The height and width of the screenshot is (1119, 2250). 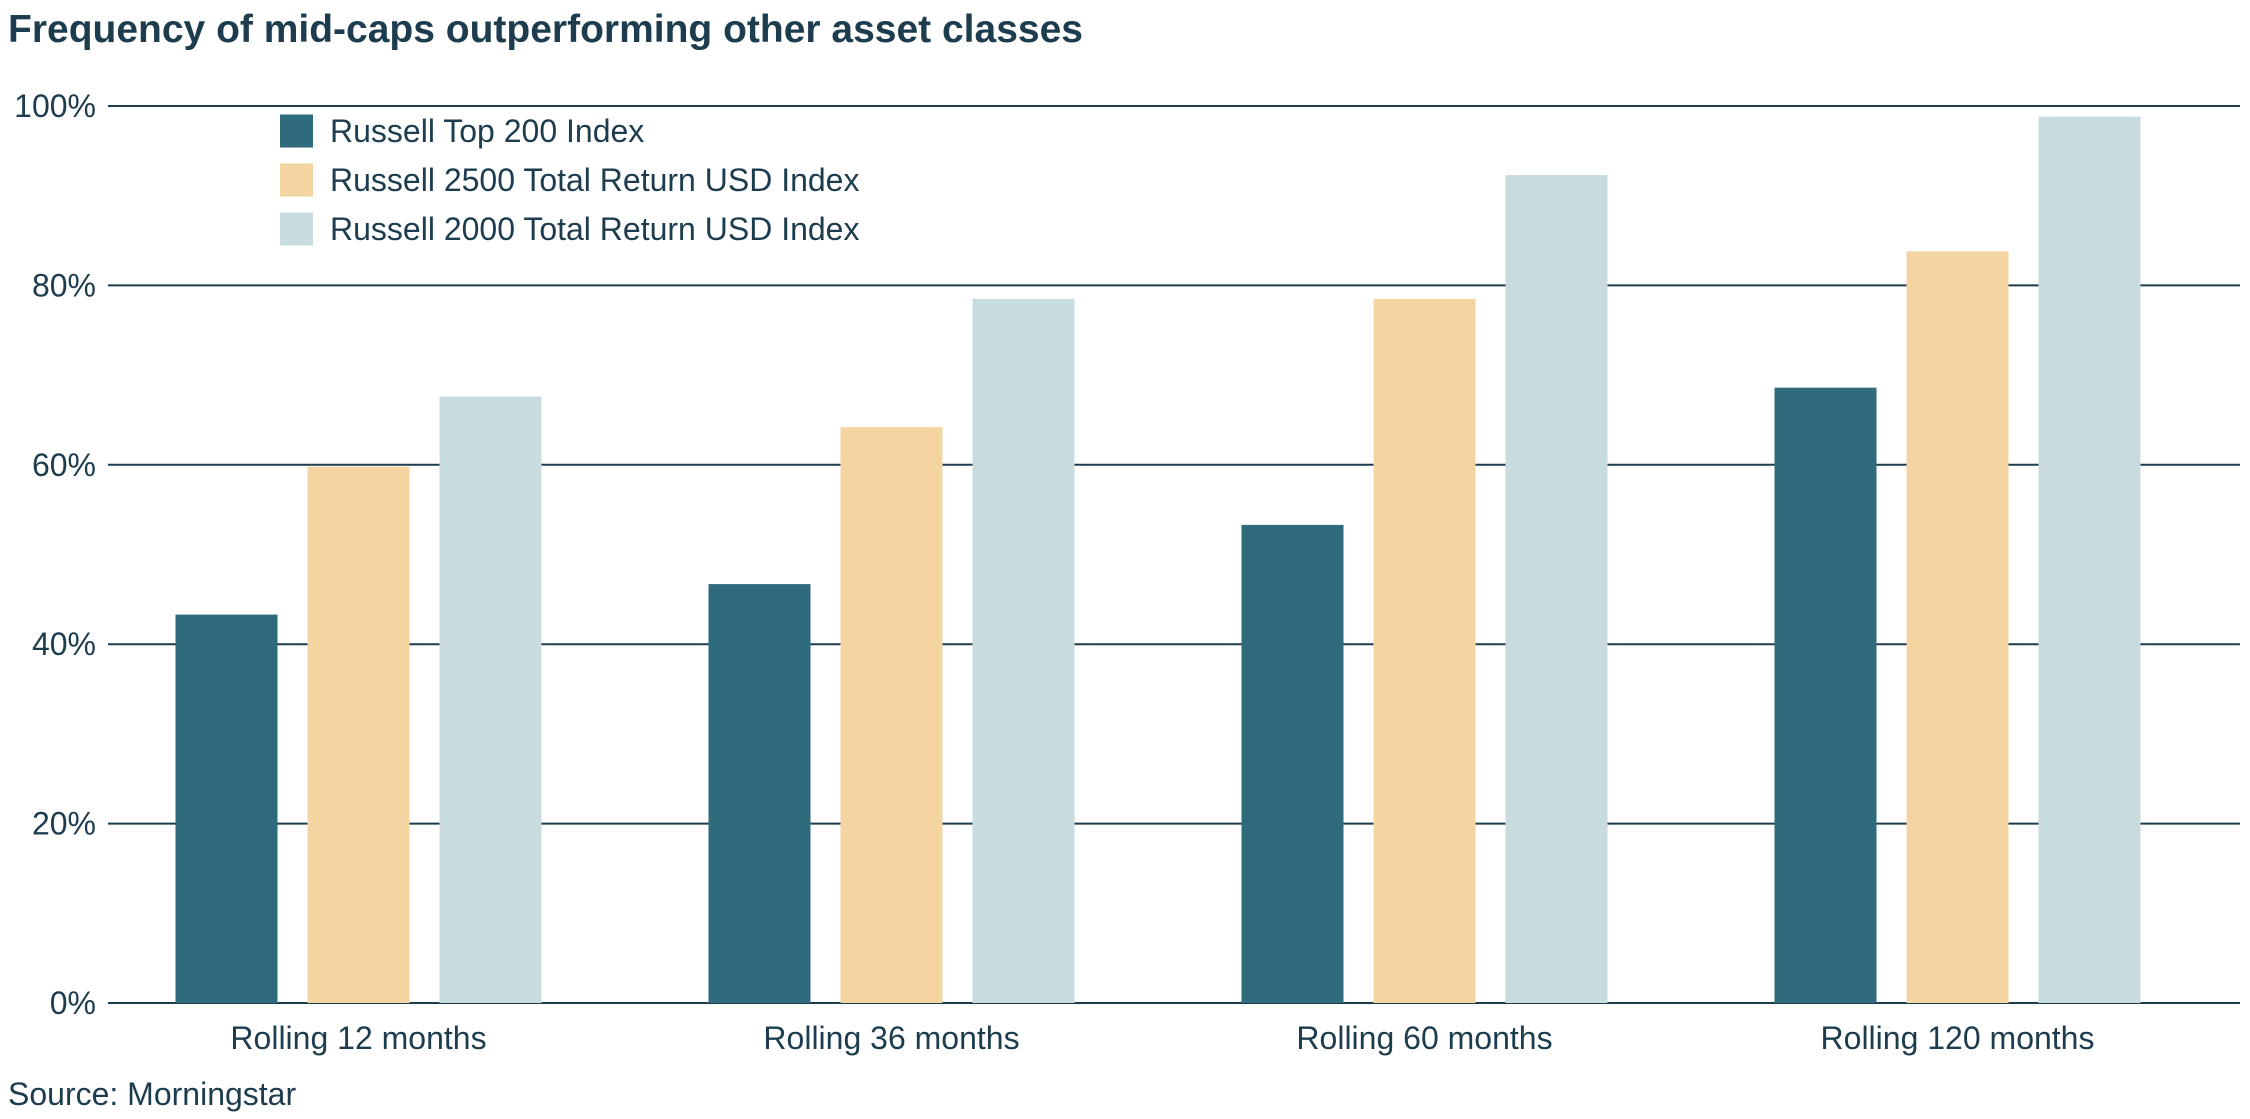 I want to click on legend-label: Russell 2000 Total Return USD Index, so click(x=594, y=229).